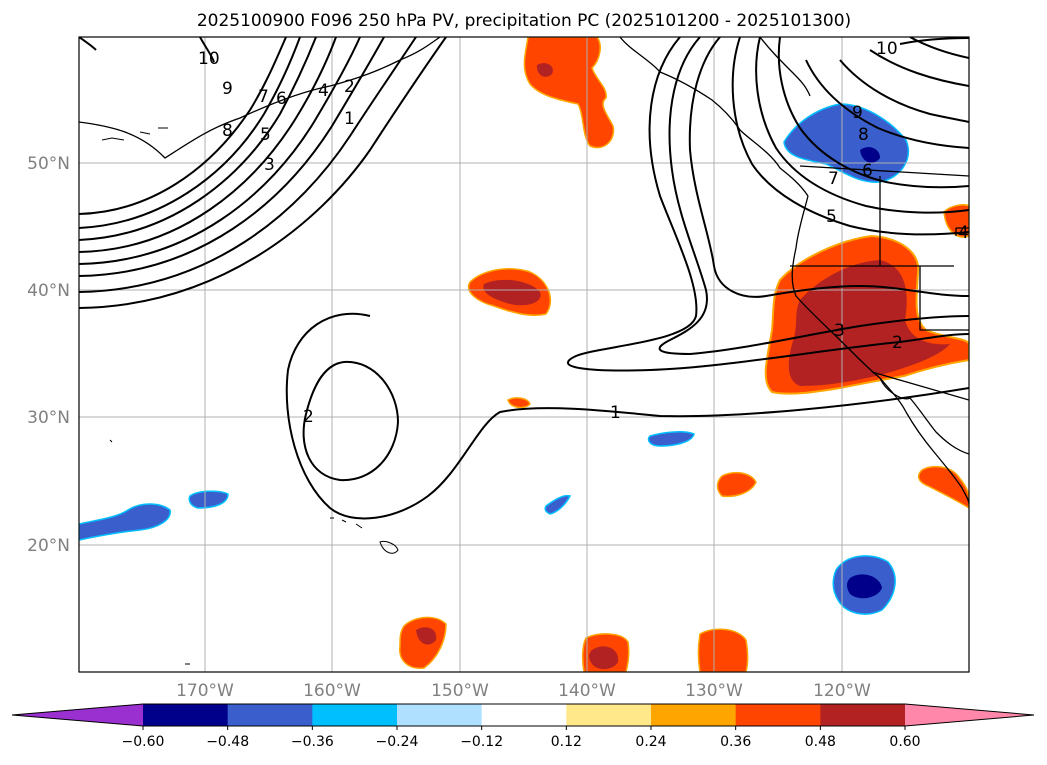 Image resolution: width=1047 pixels, height=765 pixels. What do you see at coordinates (48, 291) in the screenshot?
I see `lat-label: 40°N` at bounding box center [48, 291].